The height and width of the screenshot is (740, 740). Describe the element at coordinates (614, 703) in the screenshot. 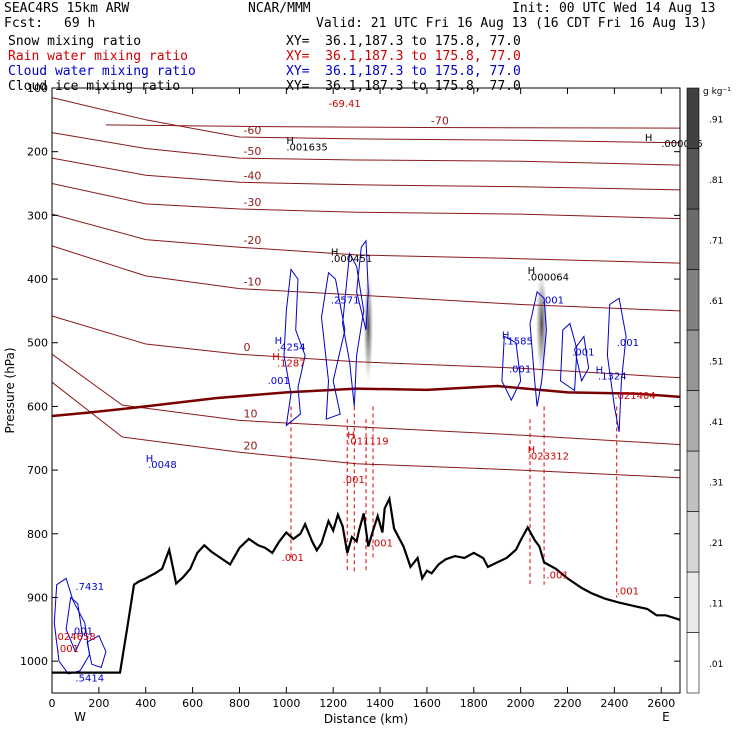

I see `x-tick-label-12: 2400` at that location.